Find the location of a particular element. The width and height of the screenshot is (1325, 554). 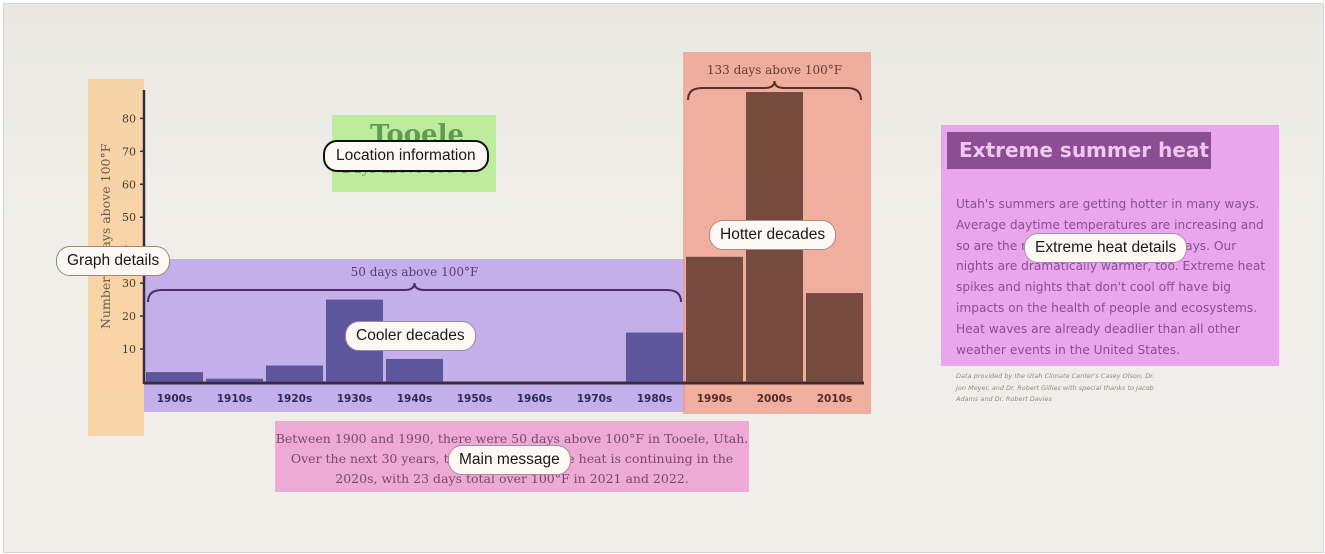

cooler-total-label: 50 days above 100°F is located at coordinates (415, 272).